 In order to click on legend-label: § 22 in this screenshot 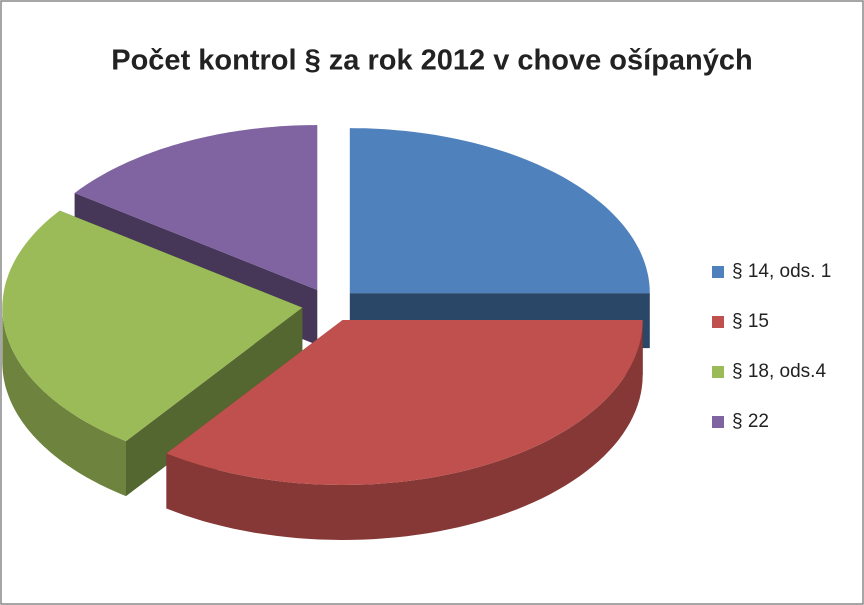, I will do `click(750, 421)`.